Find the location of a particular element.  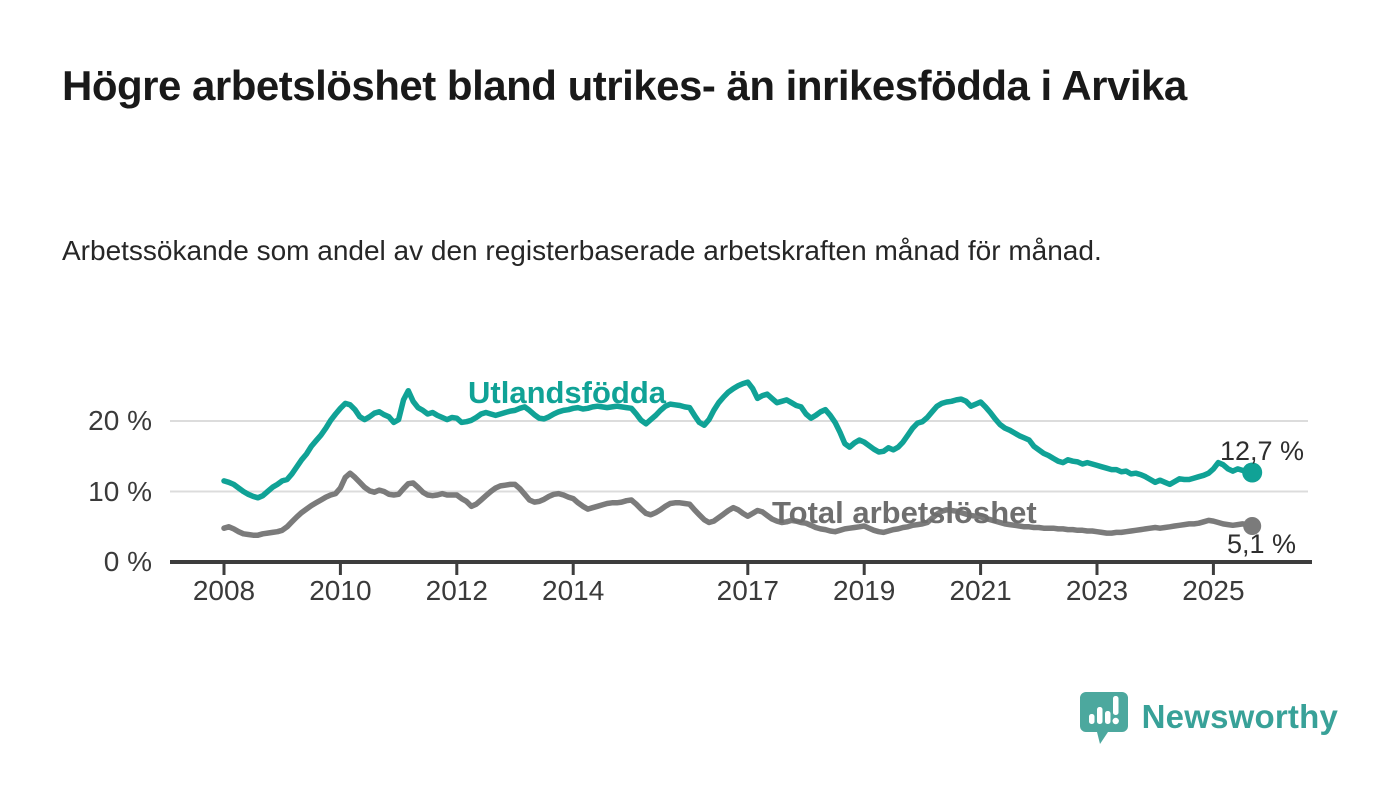

y-tick-label: 0 % is located at coordinates (127, 561).